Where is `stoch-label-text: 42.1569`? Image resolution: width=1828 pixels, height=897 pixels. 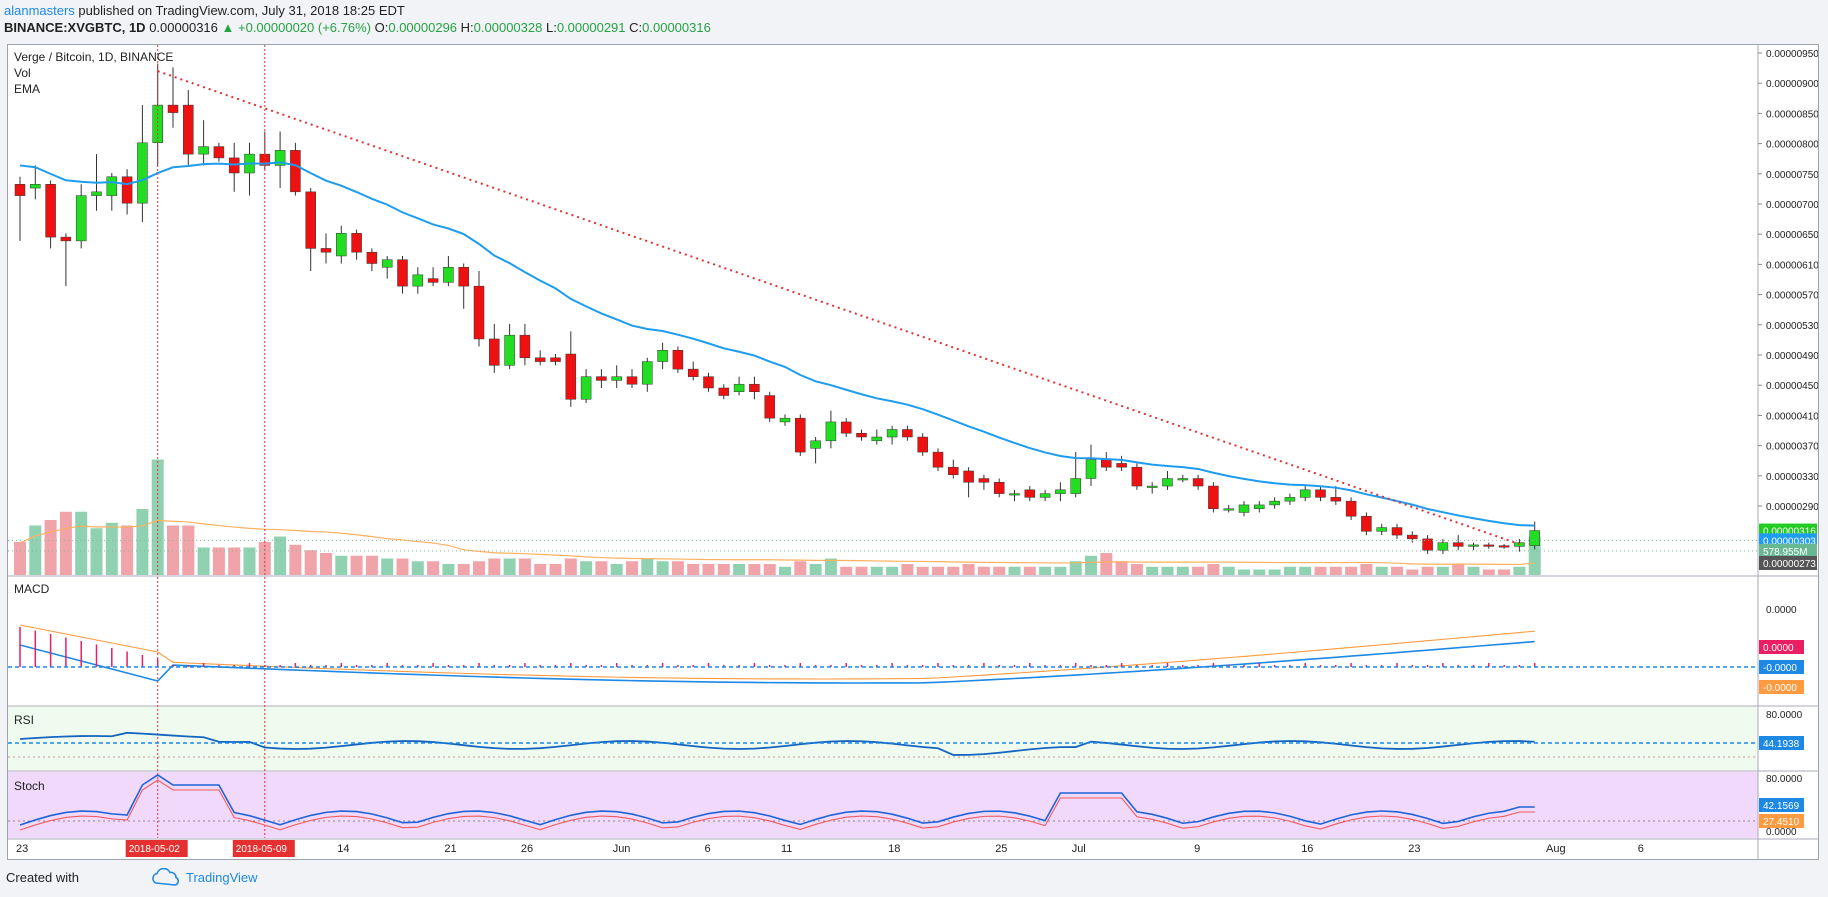
stoch-label-text: 42.1569 is located at coordinates (1781, 806).